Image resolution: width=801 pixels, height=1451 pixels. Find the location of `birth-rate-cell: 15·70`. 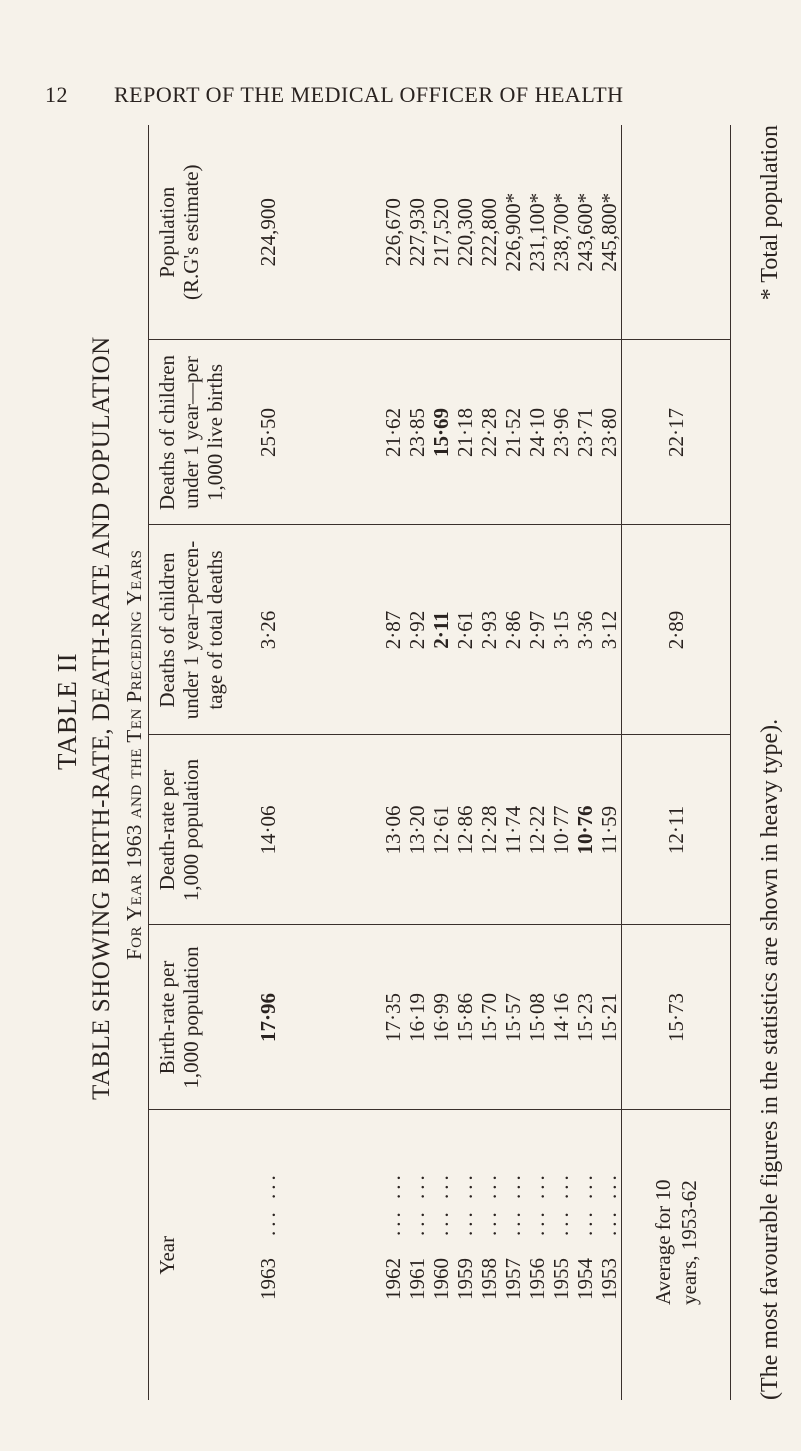

birth-rate-cell: 15·70 is located at coordinates (489, 1017).